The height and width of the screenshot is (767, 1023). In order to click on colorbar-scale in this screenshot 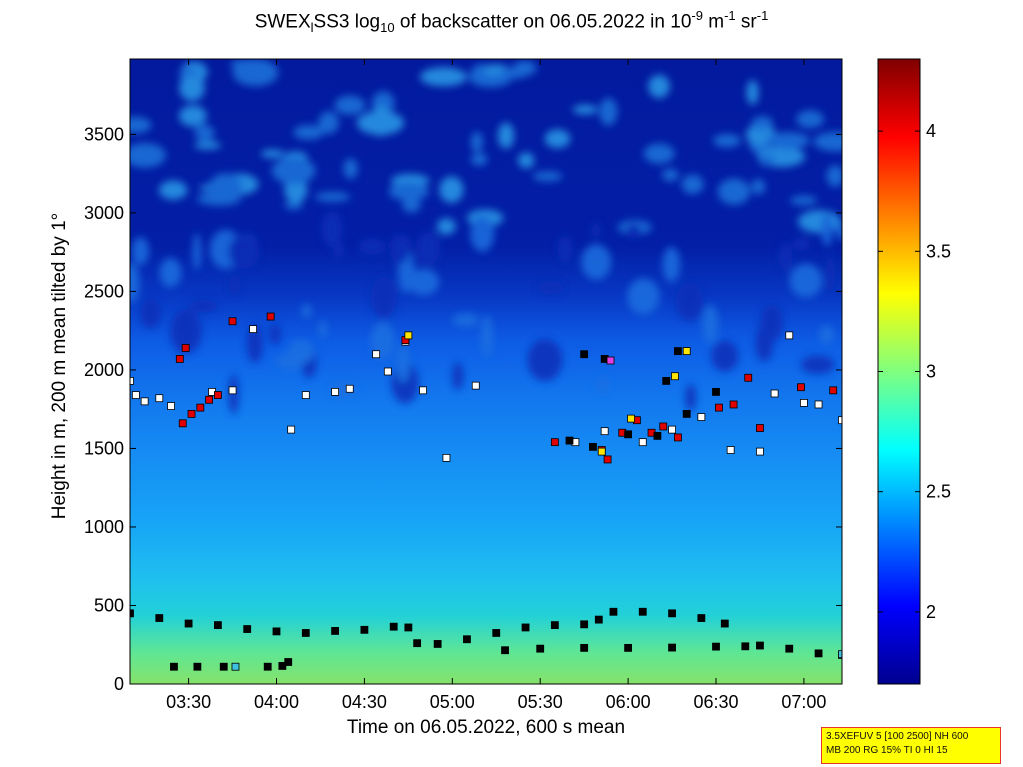, I will do `click(899, 371)`.